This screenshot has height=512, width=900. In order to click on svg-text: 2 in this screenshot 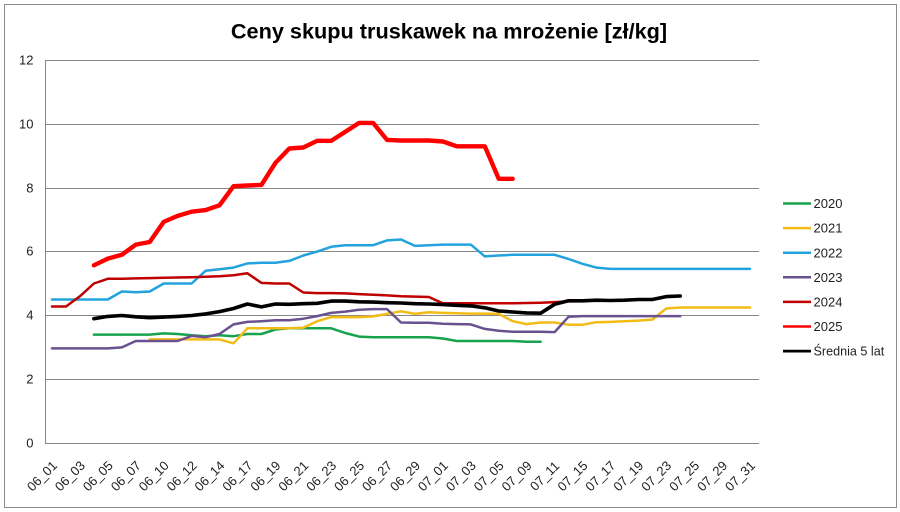, I will do `click(29, 379)`.